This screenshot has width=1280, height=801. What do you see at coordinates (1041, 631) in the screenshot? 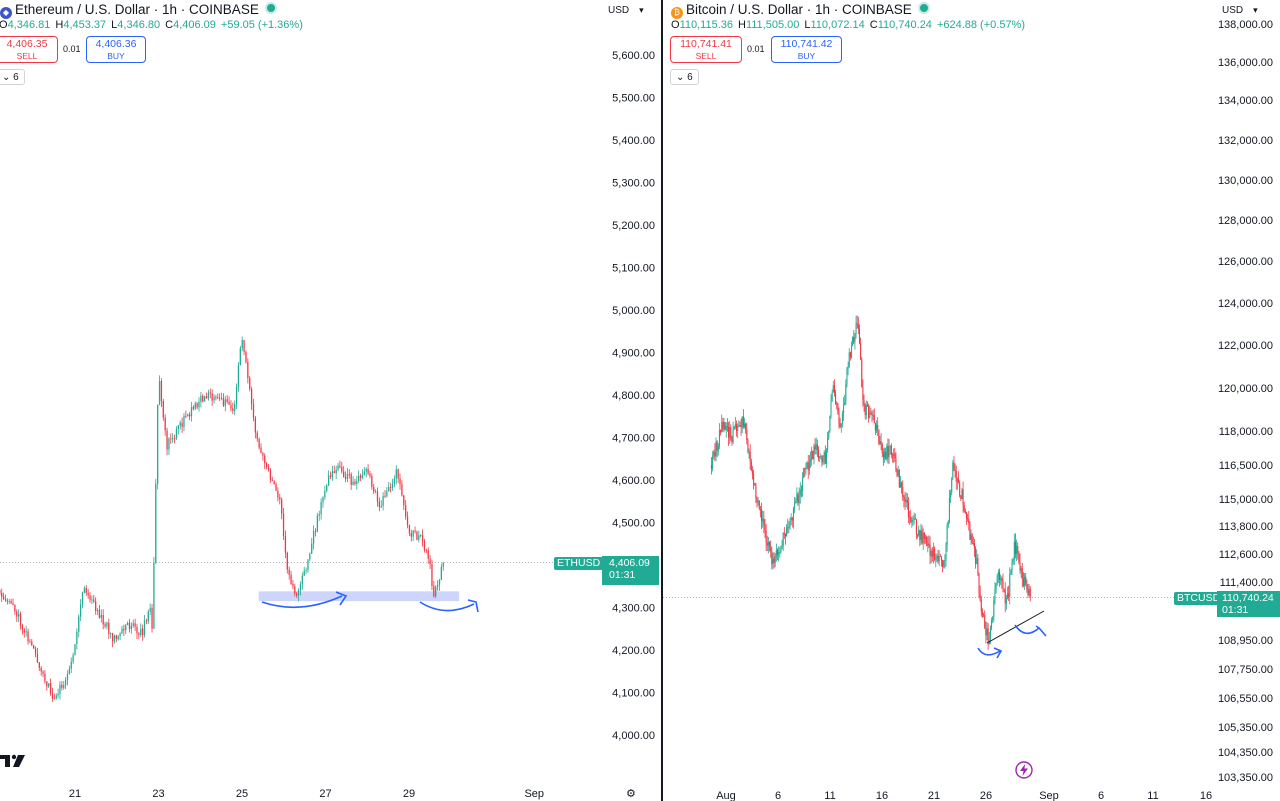
I see `annotation-arrowhead` at bounding box center [1041, 631].